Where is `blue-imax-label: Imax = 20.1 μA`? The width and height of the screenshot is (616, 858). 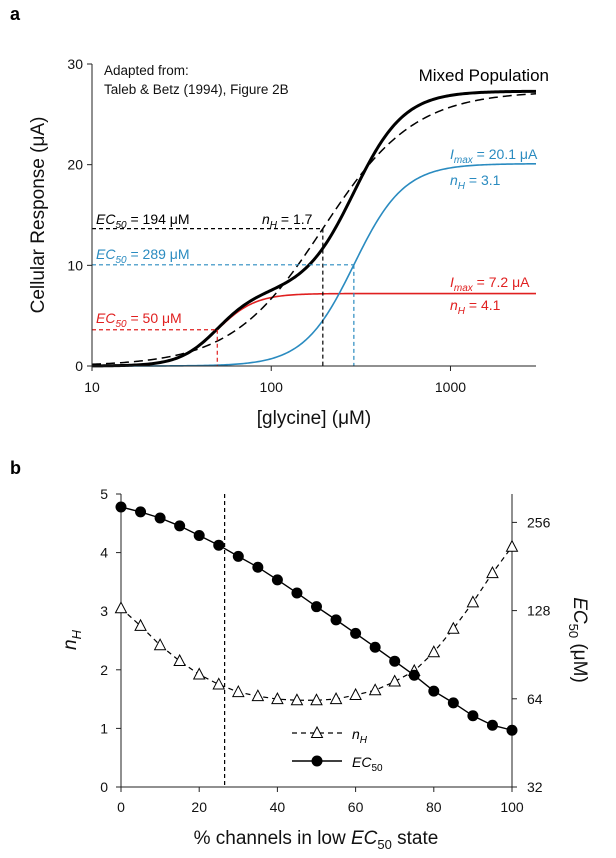
blue-imax-label: Imax = 20.1 μA is located at coordinates (494, 156).